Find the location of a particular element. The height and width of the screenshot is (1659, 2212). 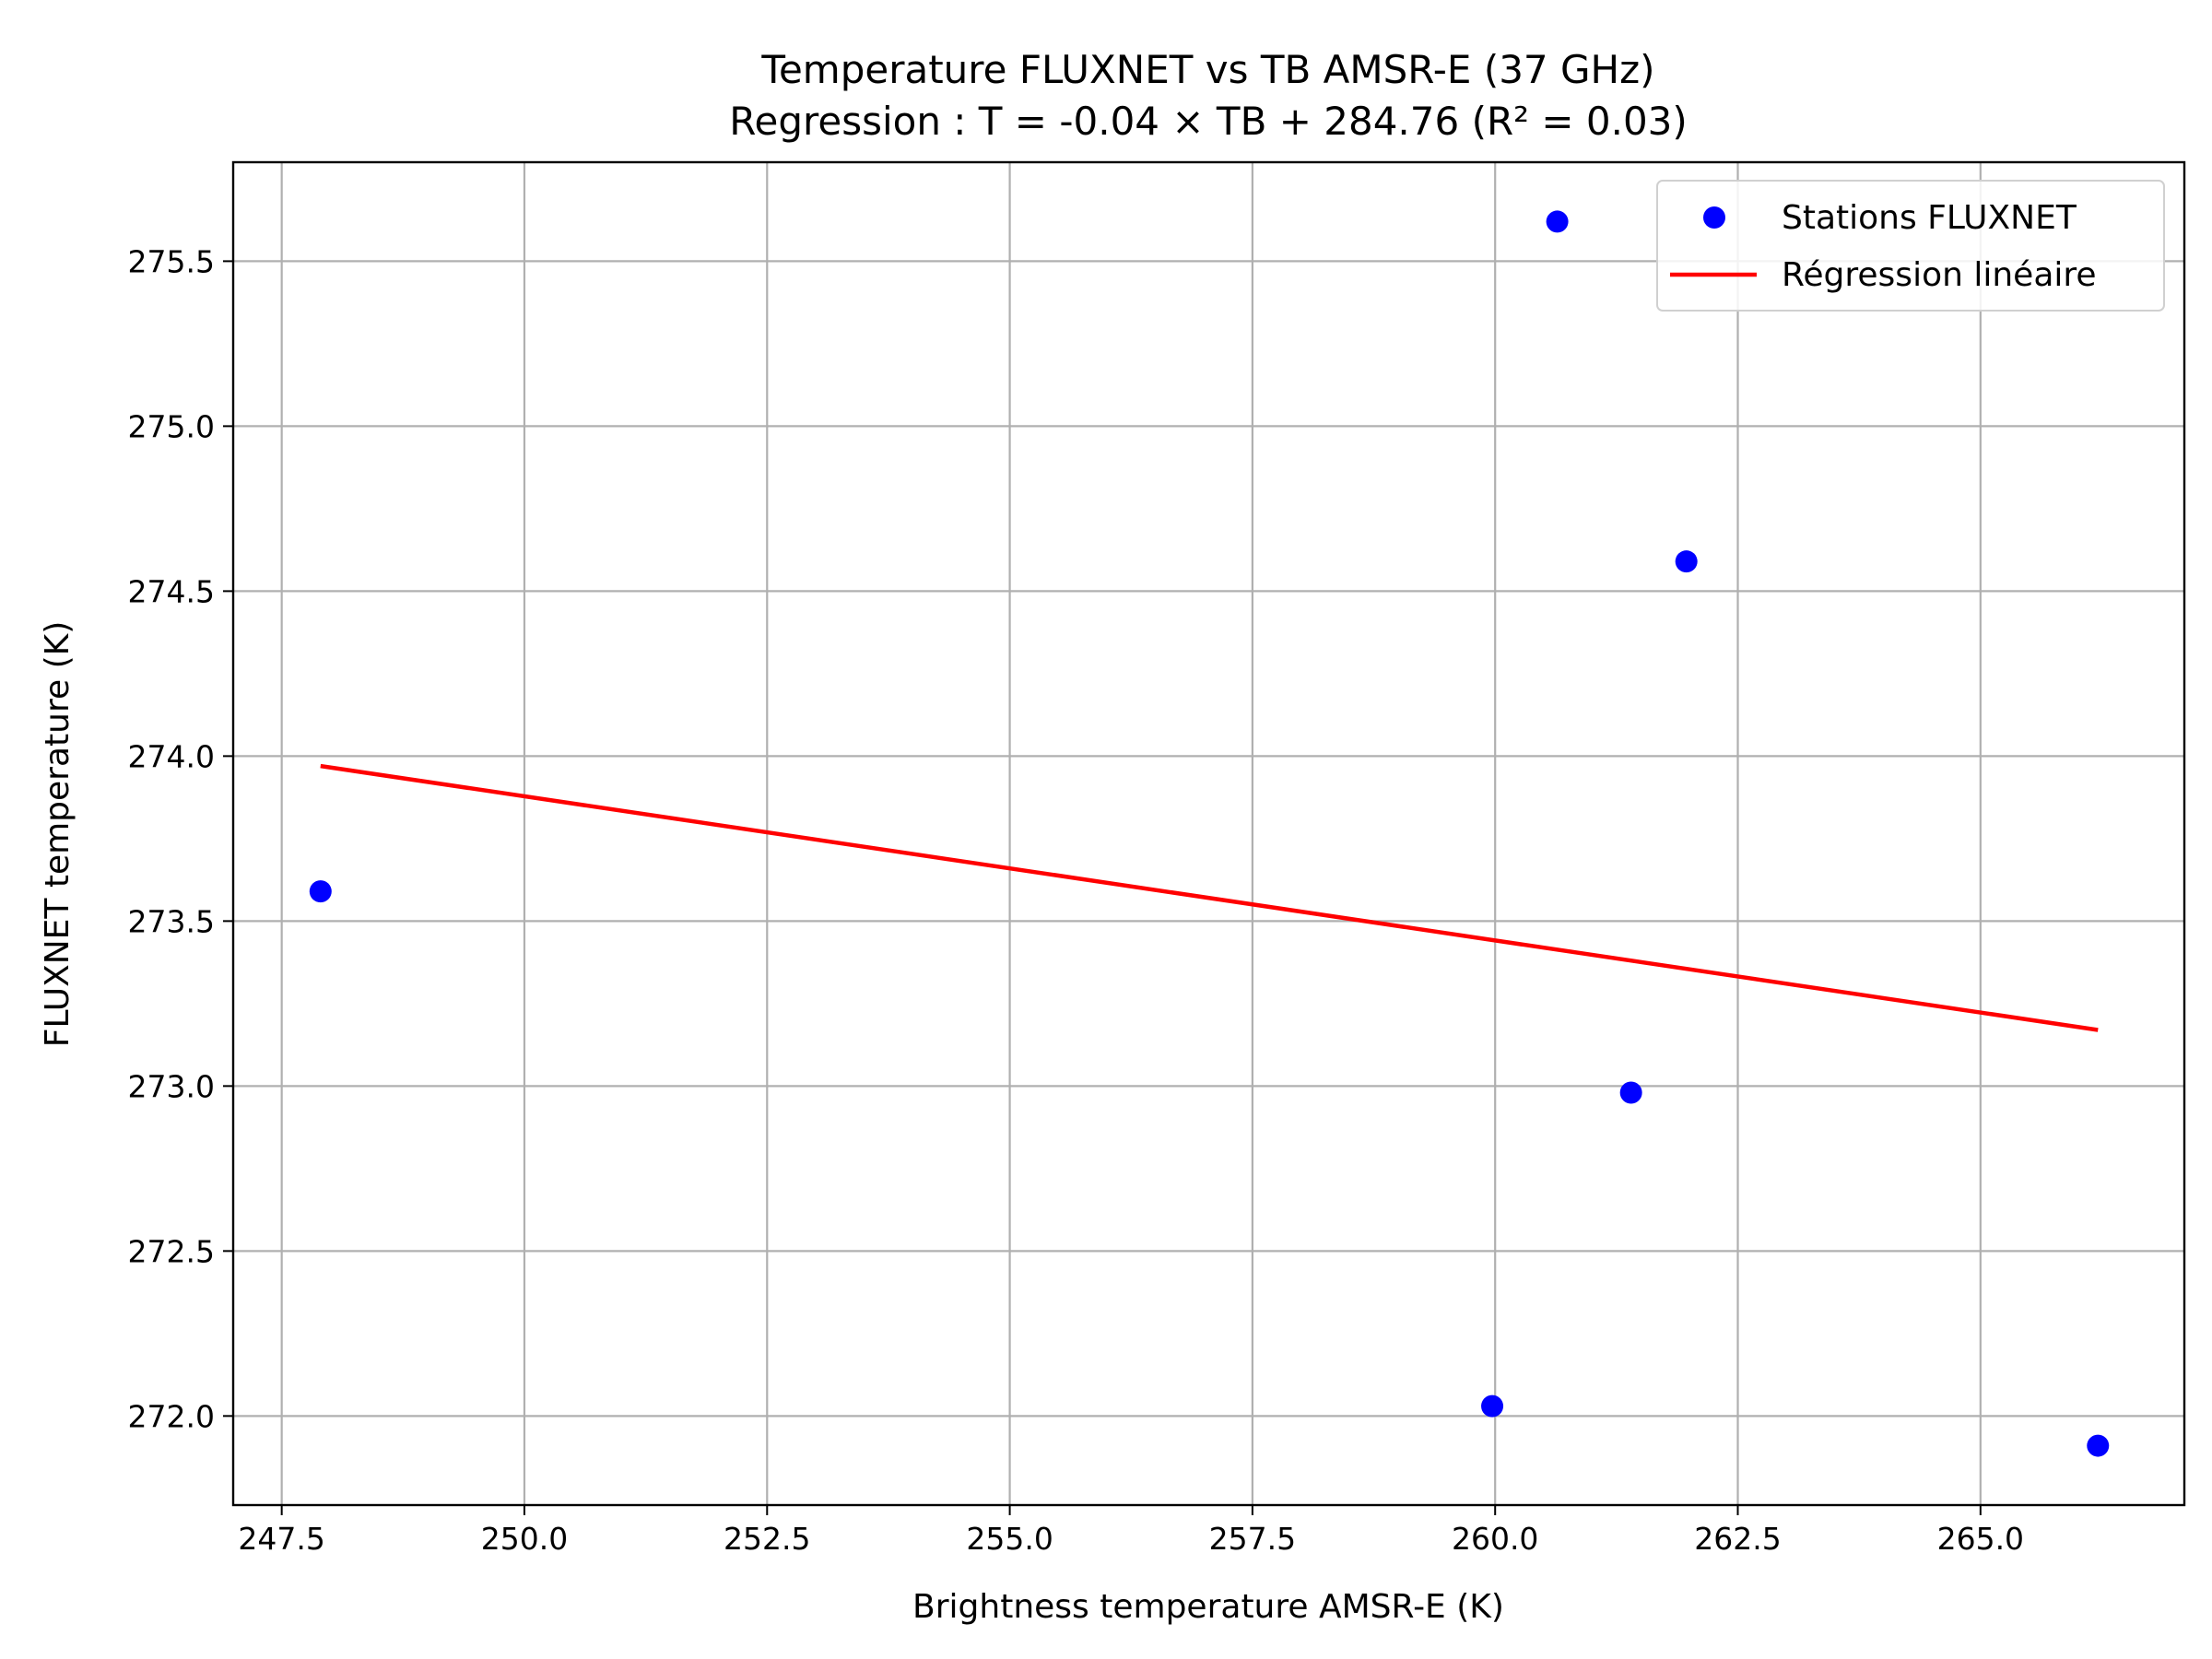

y-tick-label: 274.0 is located at coordinates (171, 756).